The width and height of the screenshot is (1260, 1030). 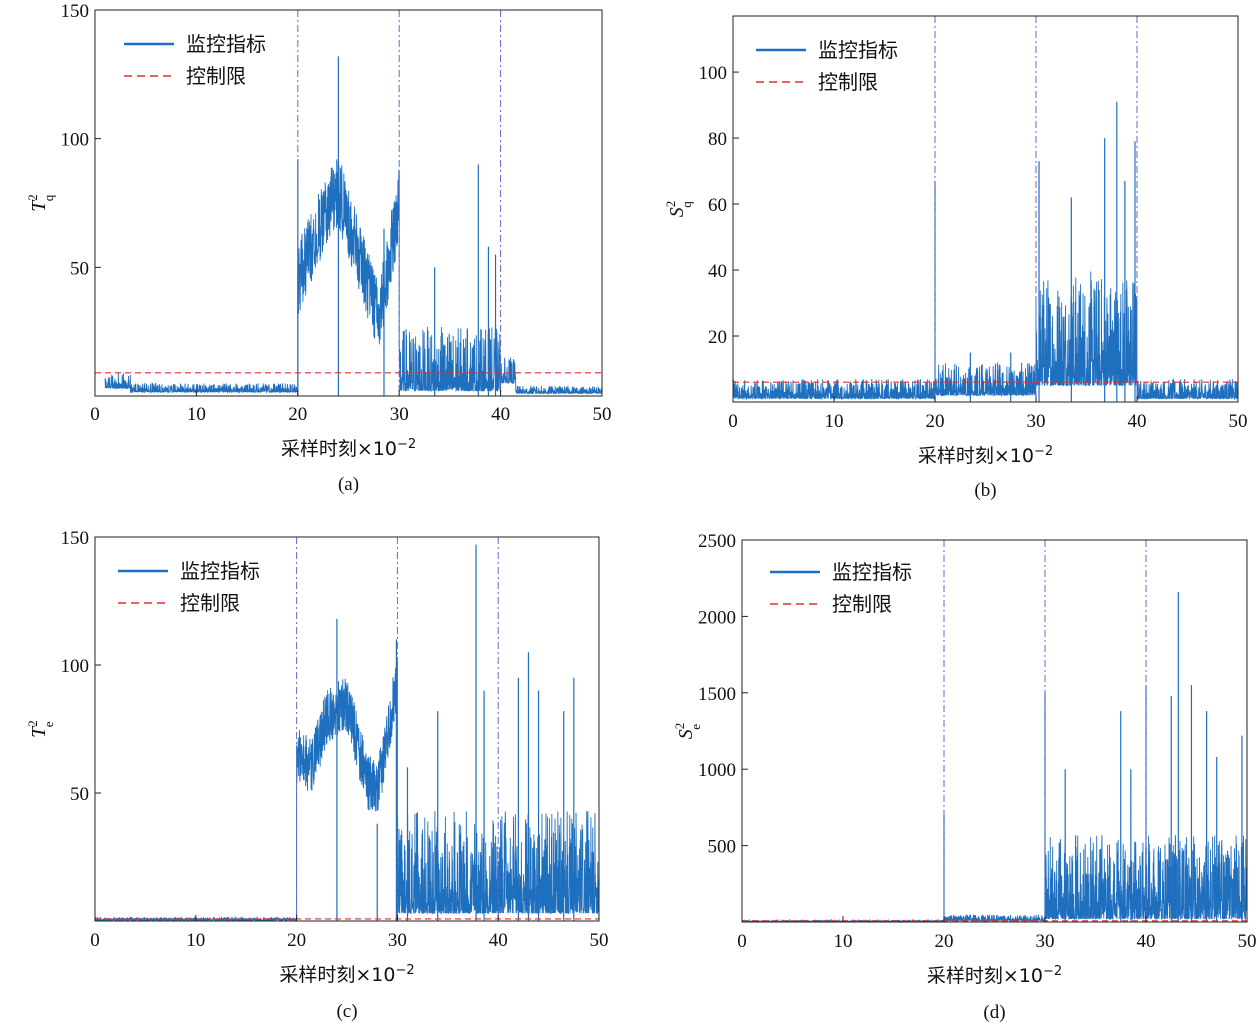 I want to click on y-tick-label: 2000, so click(x=717, y=617).